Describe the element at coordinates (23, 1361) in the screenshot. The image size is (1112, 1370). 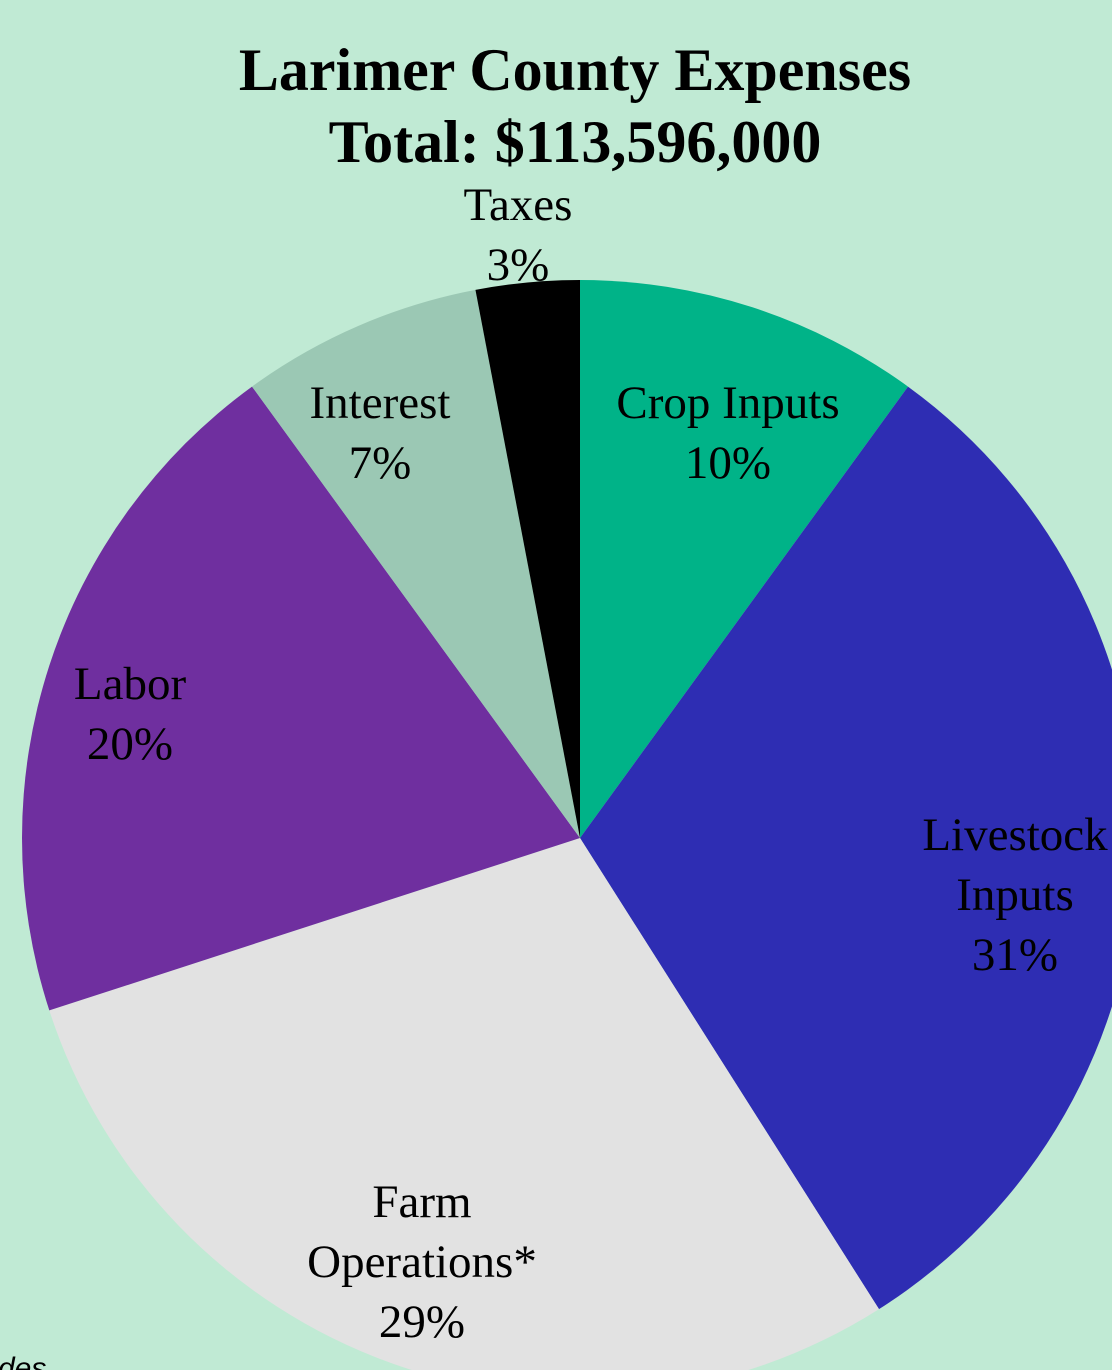
I see `footnote: des` at that location.